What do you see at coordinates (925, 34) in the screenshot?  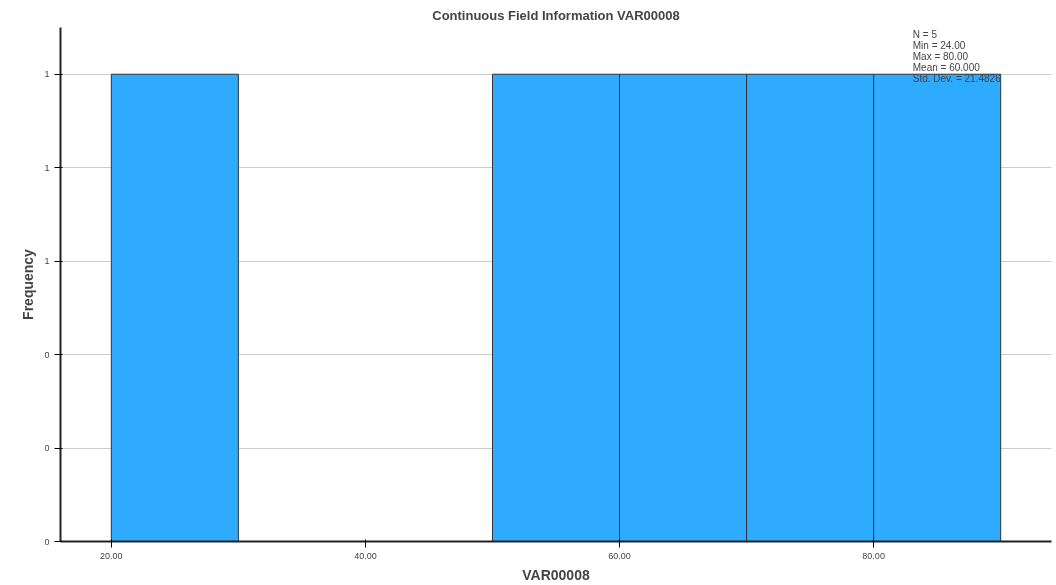 I see `annotation: N = 5` at bounding box center [925, 34].